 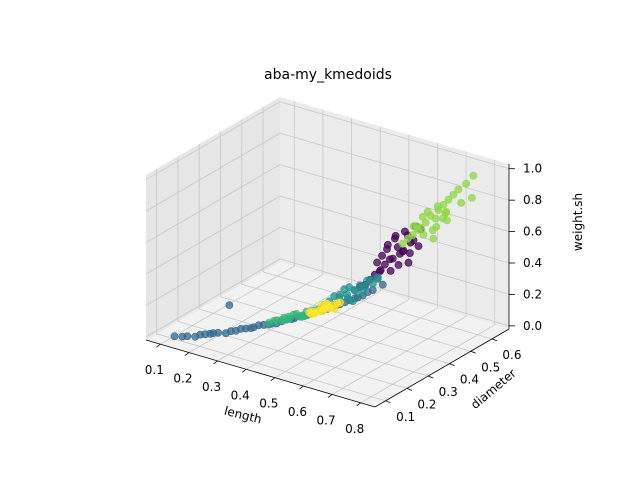 I want to click on y-tick-label: 0.3, so click(x=448, y=392).